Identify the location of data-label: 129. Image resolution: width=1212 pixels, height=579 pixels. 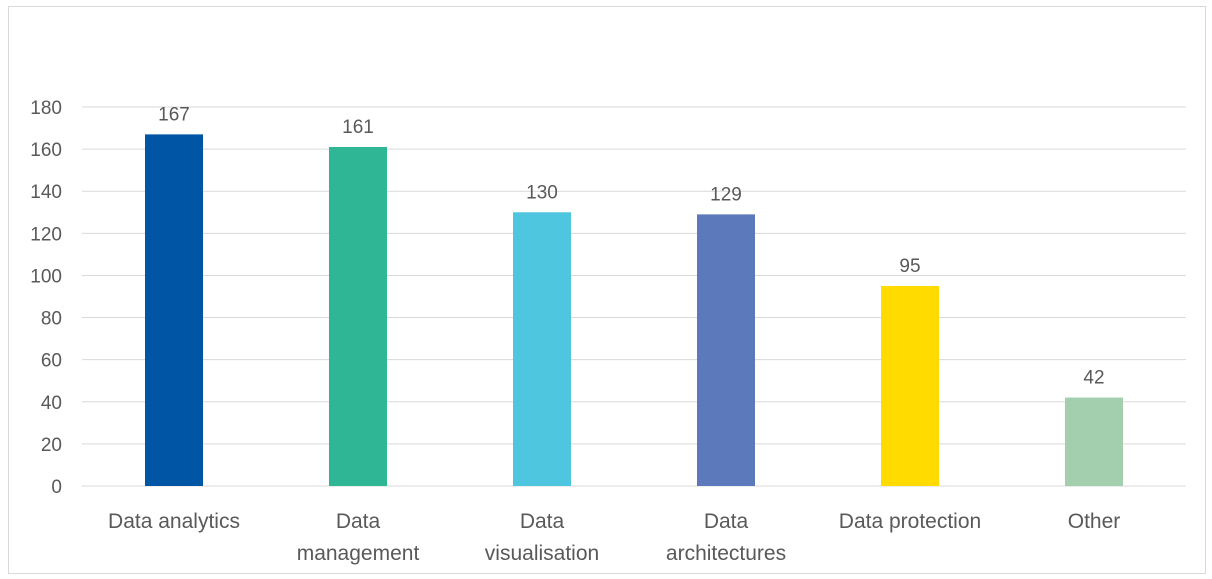
(726, 194).